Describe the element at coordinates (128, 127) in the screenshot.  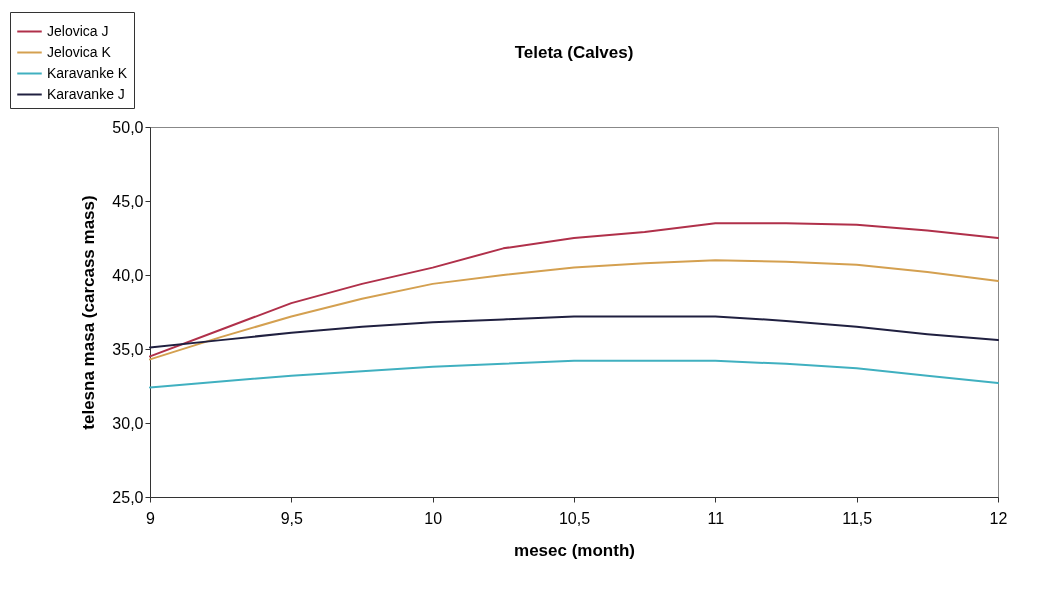
I see `y-tick-label: 50,0` at that location.